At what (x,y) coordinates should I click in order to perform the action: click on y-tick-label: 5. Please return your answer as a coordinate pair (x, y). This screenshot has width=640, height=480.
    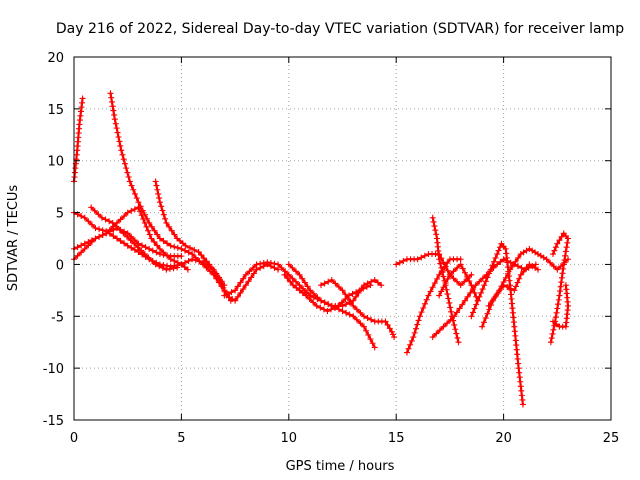
    Looking at the image, I should click on (60, 214).